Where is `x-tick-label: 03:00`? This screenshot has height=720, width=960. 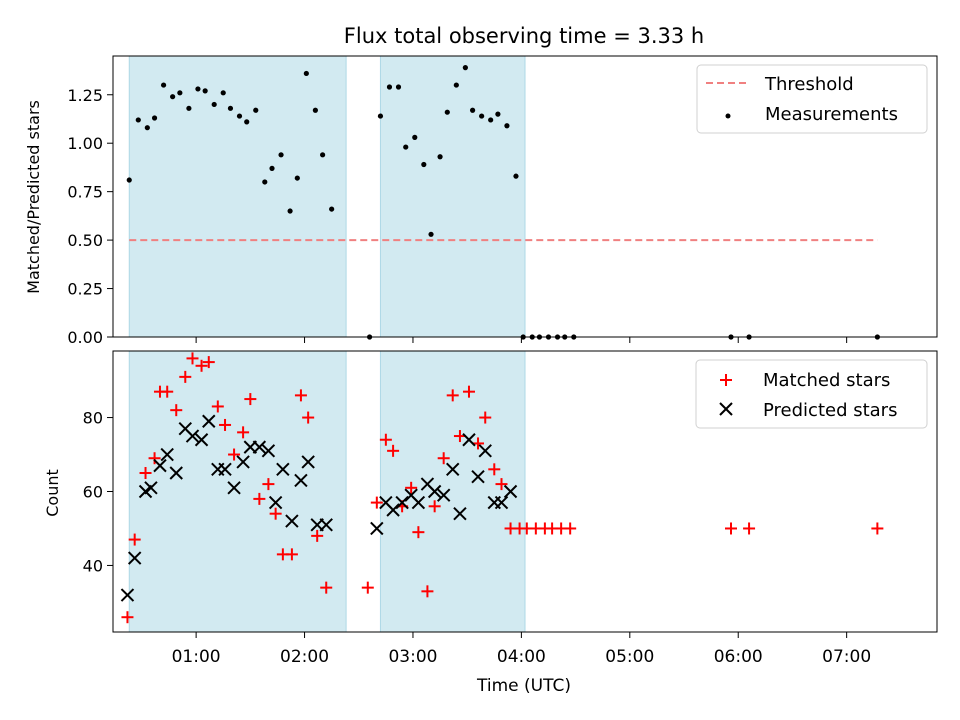 x-tick-label: 03:00 is located at coordinates (412, 657).